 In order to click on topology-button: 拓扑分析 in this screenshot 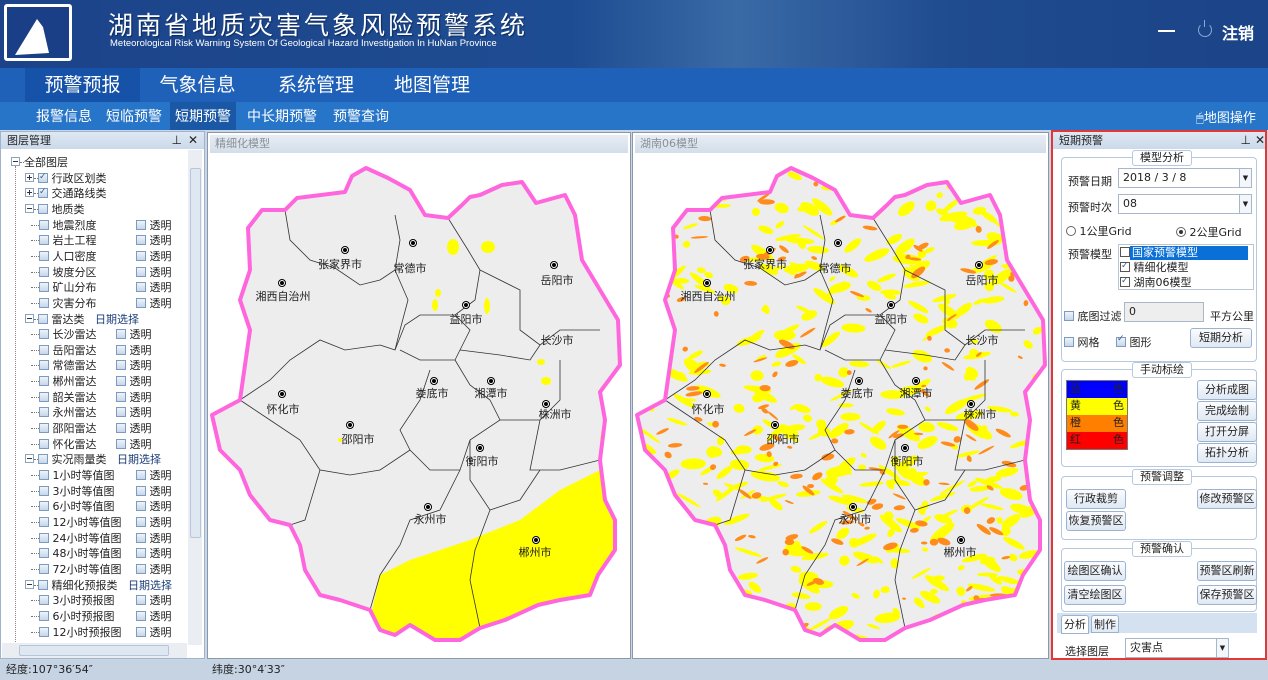, I will do `click(1227, 453)`.